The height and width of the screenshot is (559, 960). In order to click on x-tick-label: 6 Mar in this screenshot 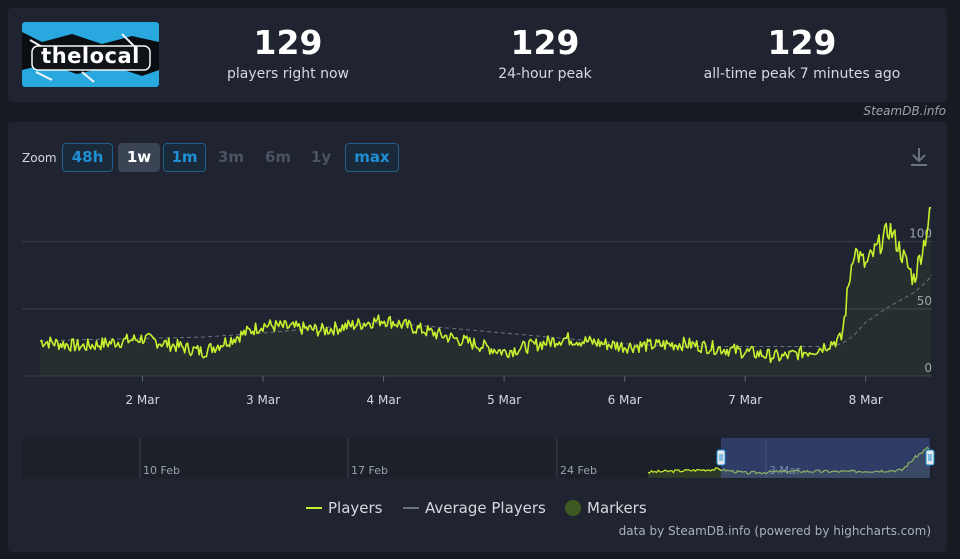, I will do `click(625, 400)`.